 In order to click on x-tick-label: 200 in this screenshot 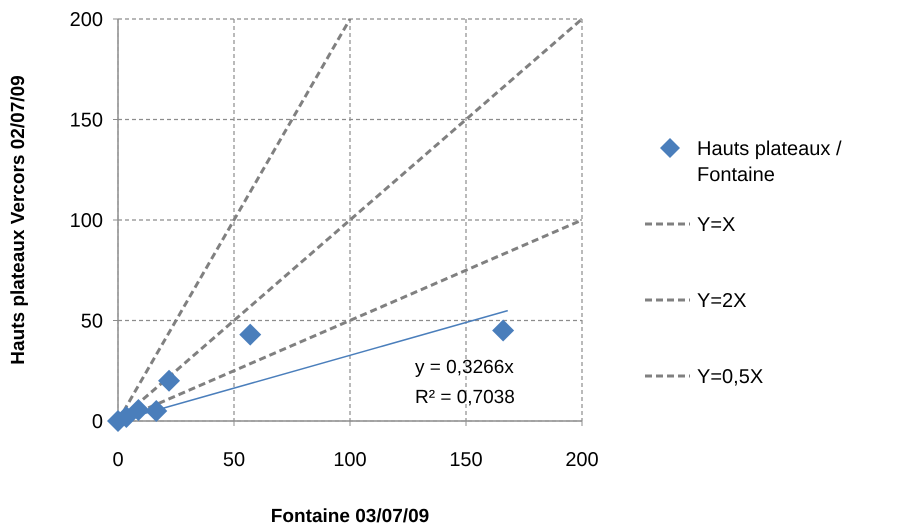, I will do `click(582, 460)`.